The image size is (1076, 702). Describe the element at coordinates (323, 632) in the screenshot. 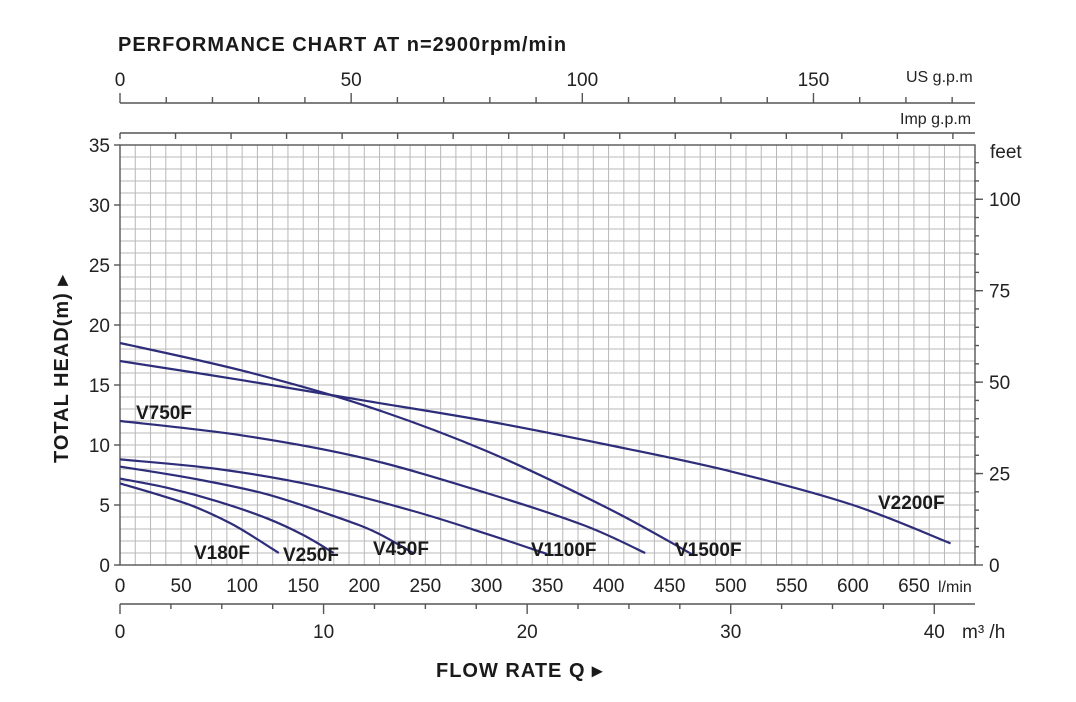

I see `x-tick-label-m3h: 10` at that location.